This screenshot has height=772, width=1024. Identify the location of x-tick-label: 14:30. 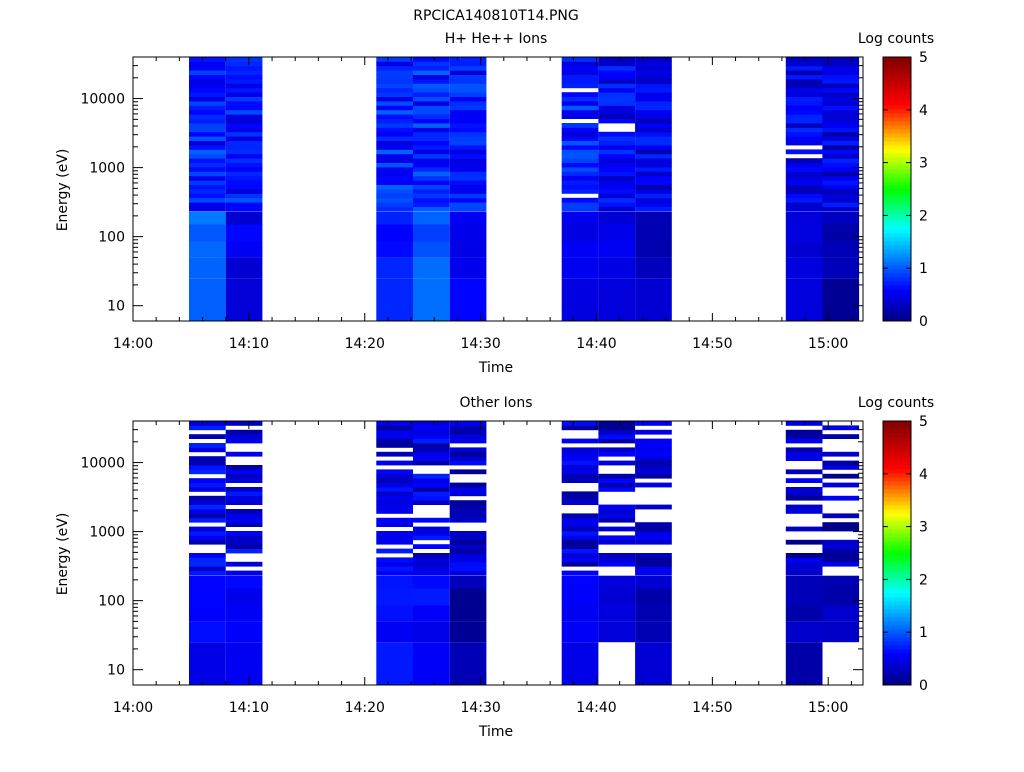
(480, 344).